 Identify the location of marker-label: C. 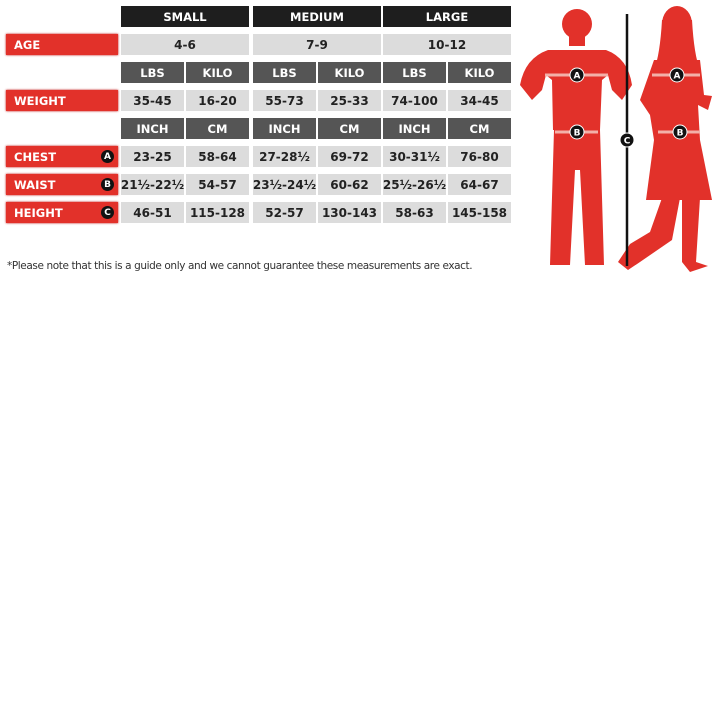
(627, 142).